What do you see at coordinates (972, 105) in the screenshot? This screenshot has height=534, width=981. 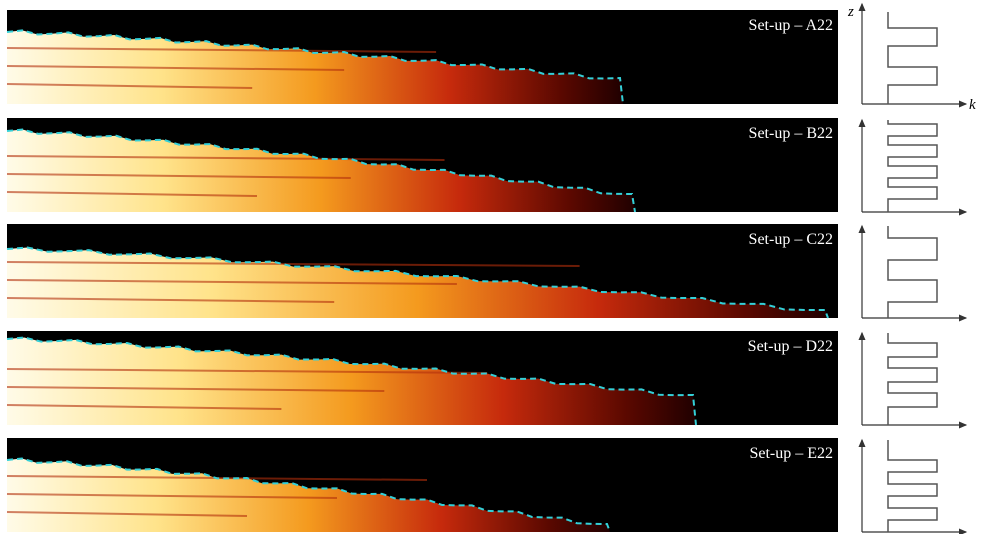 I see `k-label: k` at bounding box center [972, 105].